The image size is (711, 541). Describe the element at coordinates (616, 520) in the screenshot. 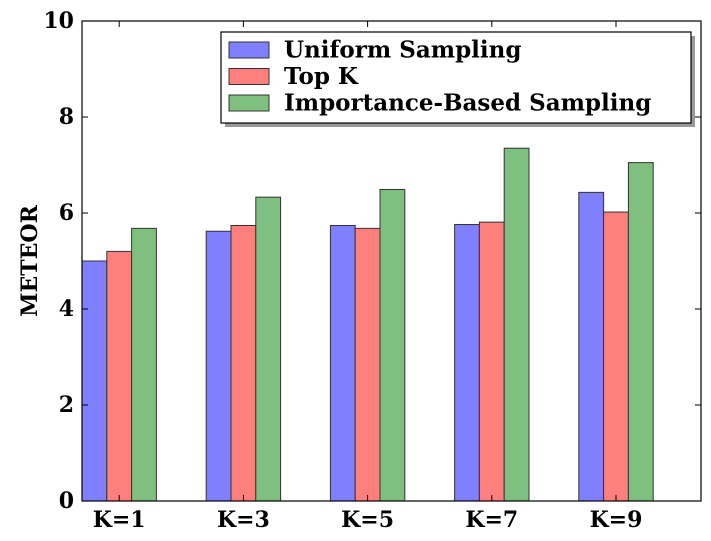

I see `x-tick-label-k9: K=9` at that location.